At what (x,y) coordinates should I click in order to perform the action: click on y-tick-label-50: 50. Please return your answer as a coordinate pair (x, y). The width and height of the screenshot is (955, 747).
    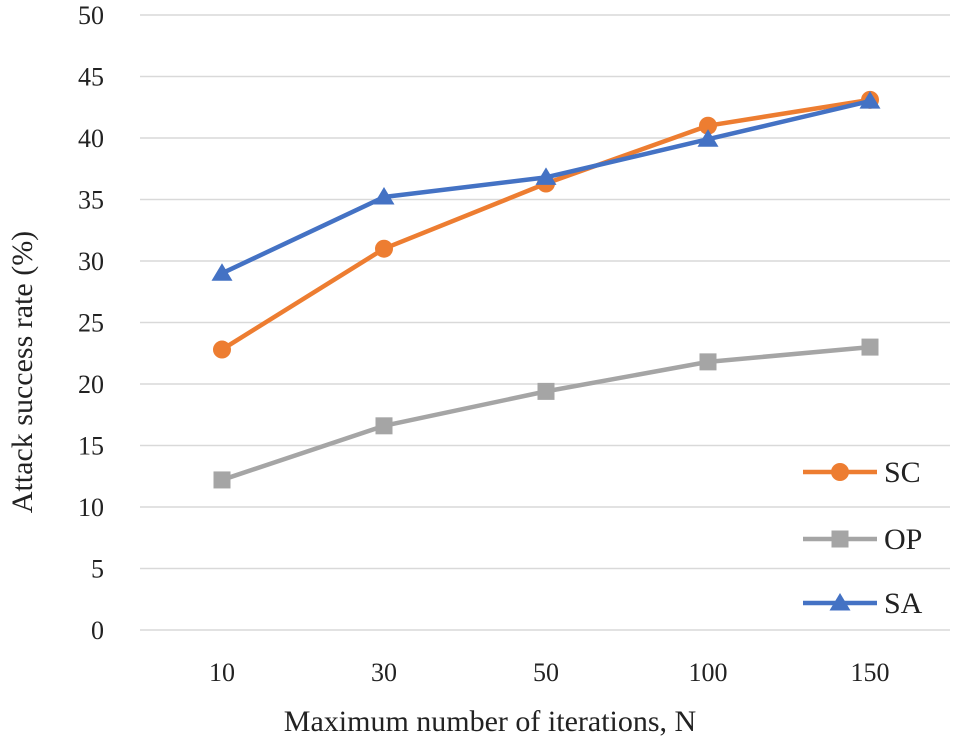
    Looking at the image, I should click on (91, 15).